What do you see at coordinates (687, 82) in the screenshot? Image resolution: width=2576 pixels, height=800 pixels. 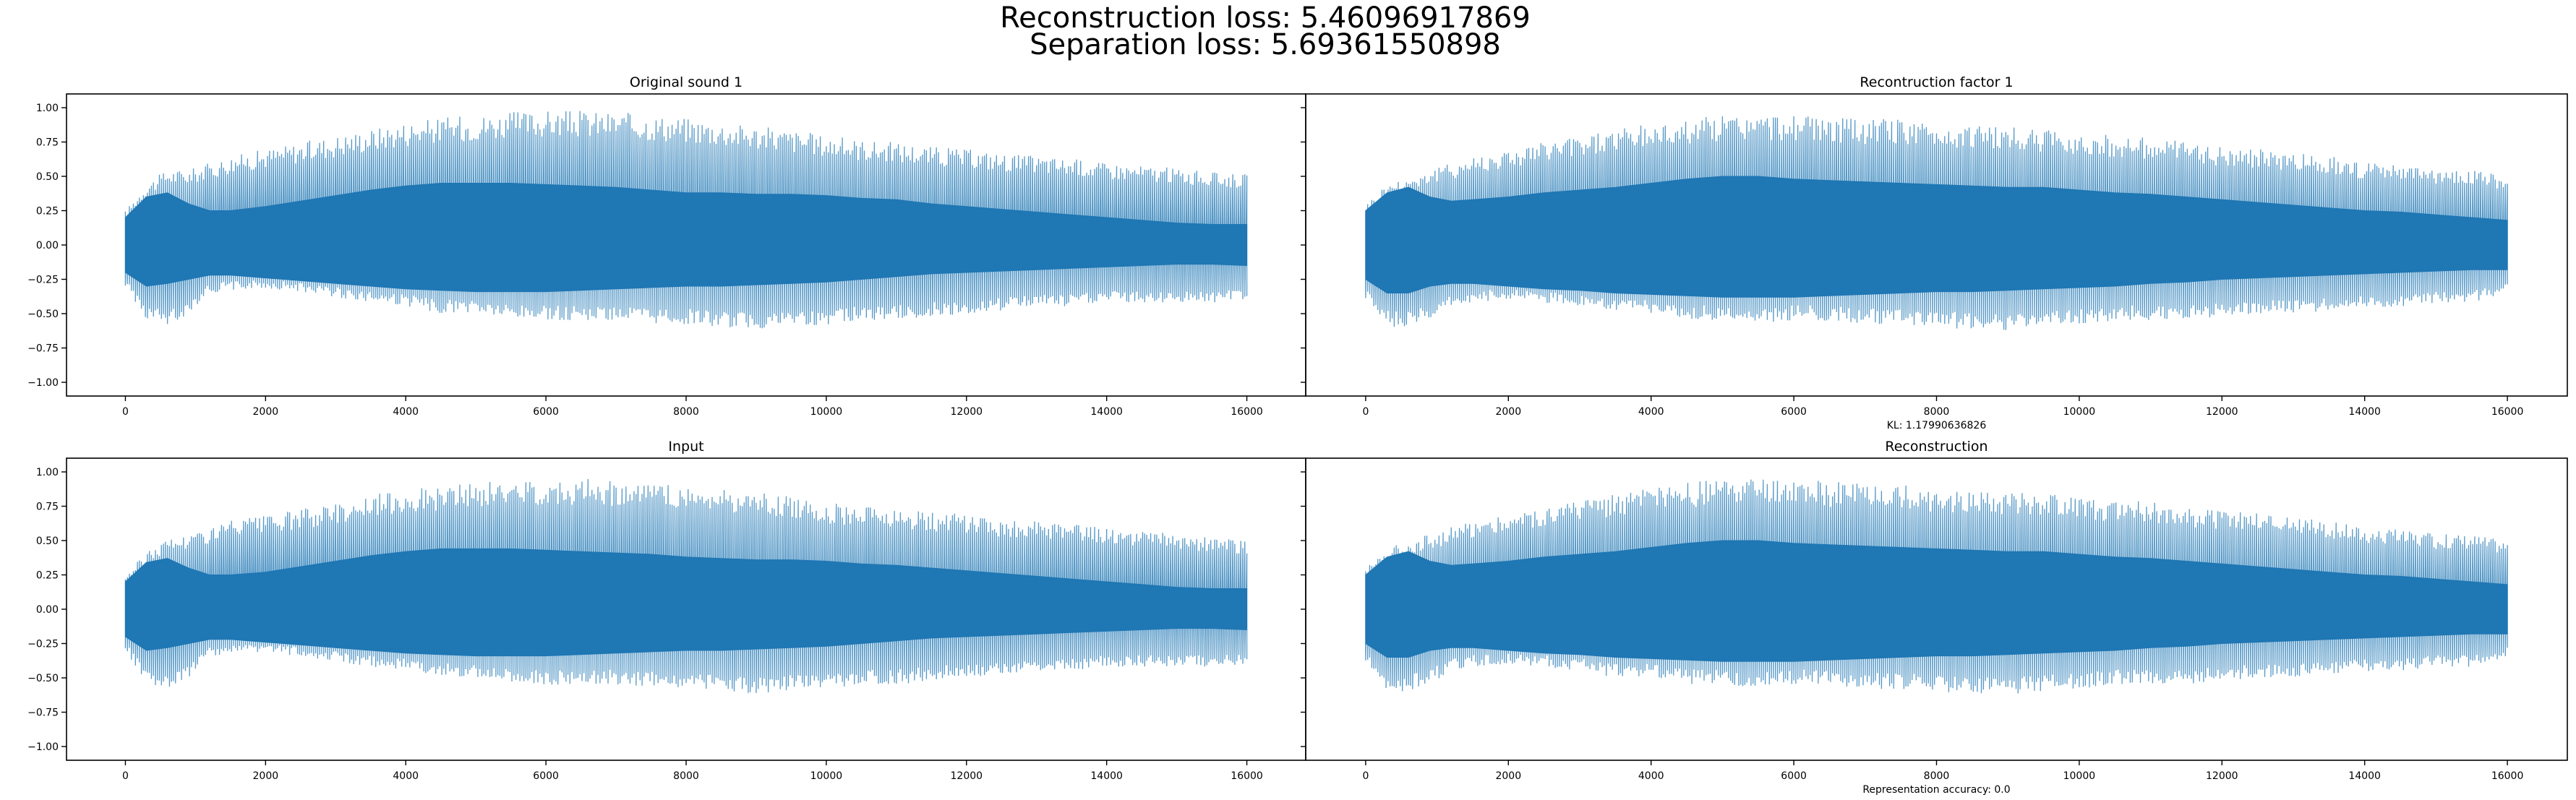 I see `plot-title: Original sound 1` at bounding box center [687, 82].